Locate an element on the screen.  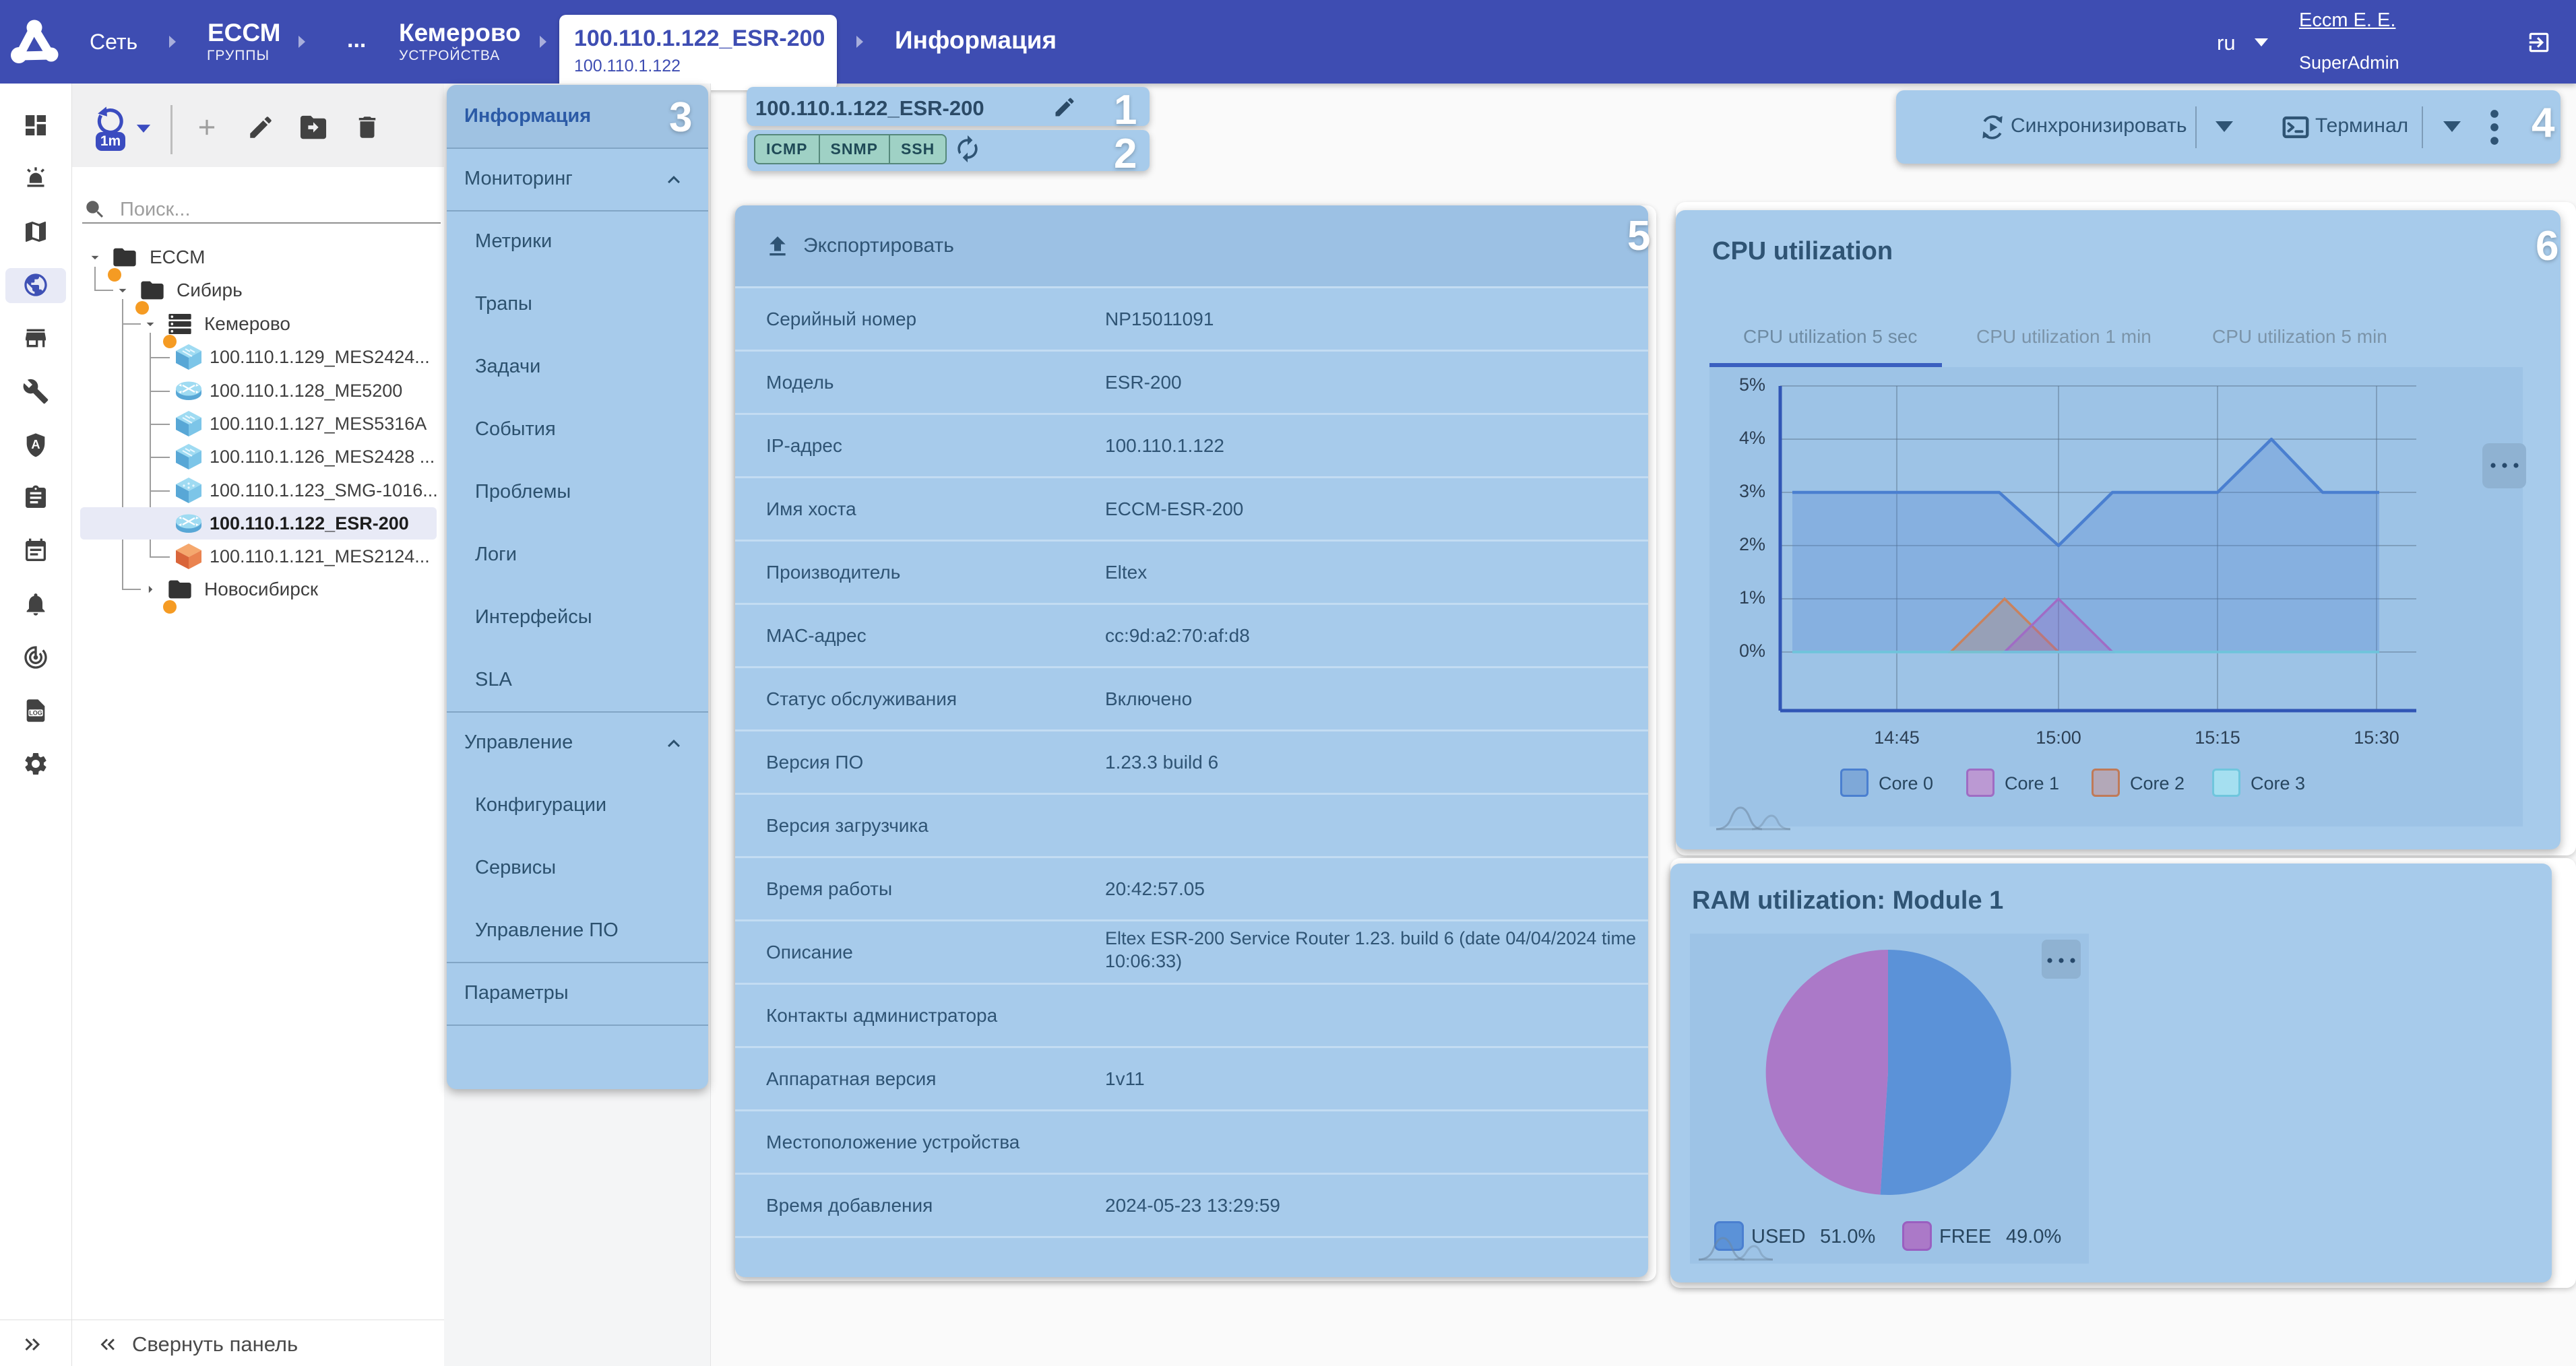
svg-text: A is located at coordinates (35, 444).